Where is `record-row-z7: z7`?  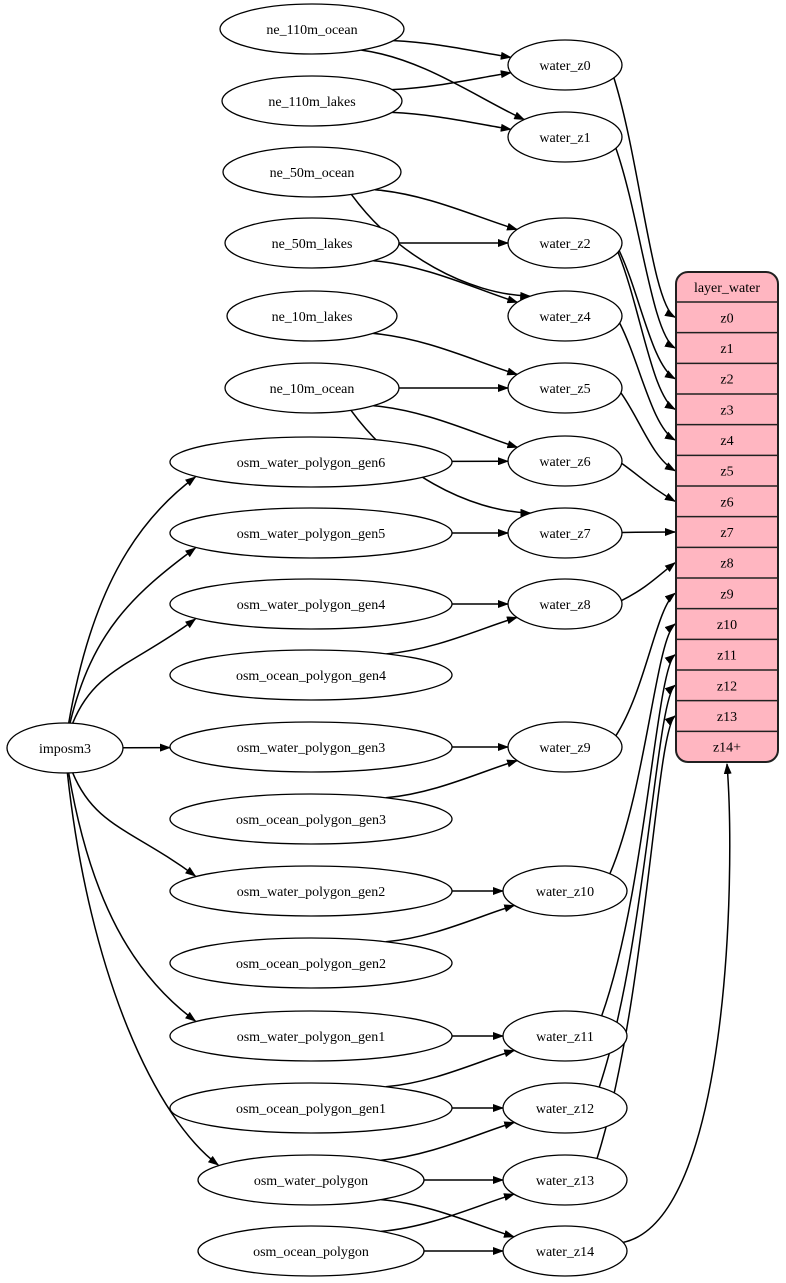
record-row-z7: z7 is located at coordinates (726, 533).